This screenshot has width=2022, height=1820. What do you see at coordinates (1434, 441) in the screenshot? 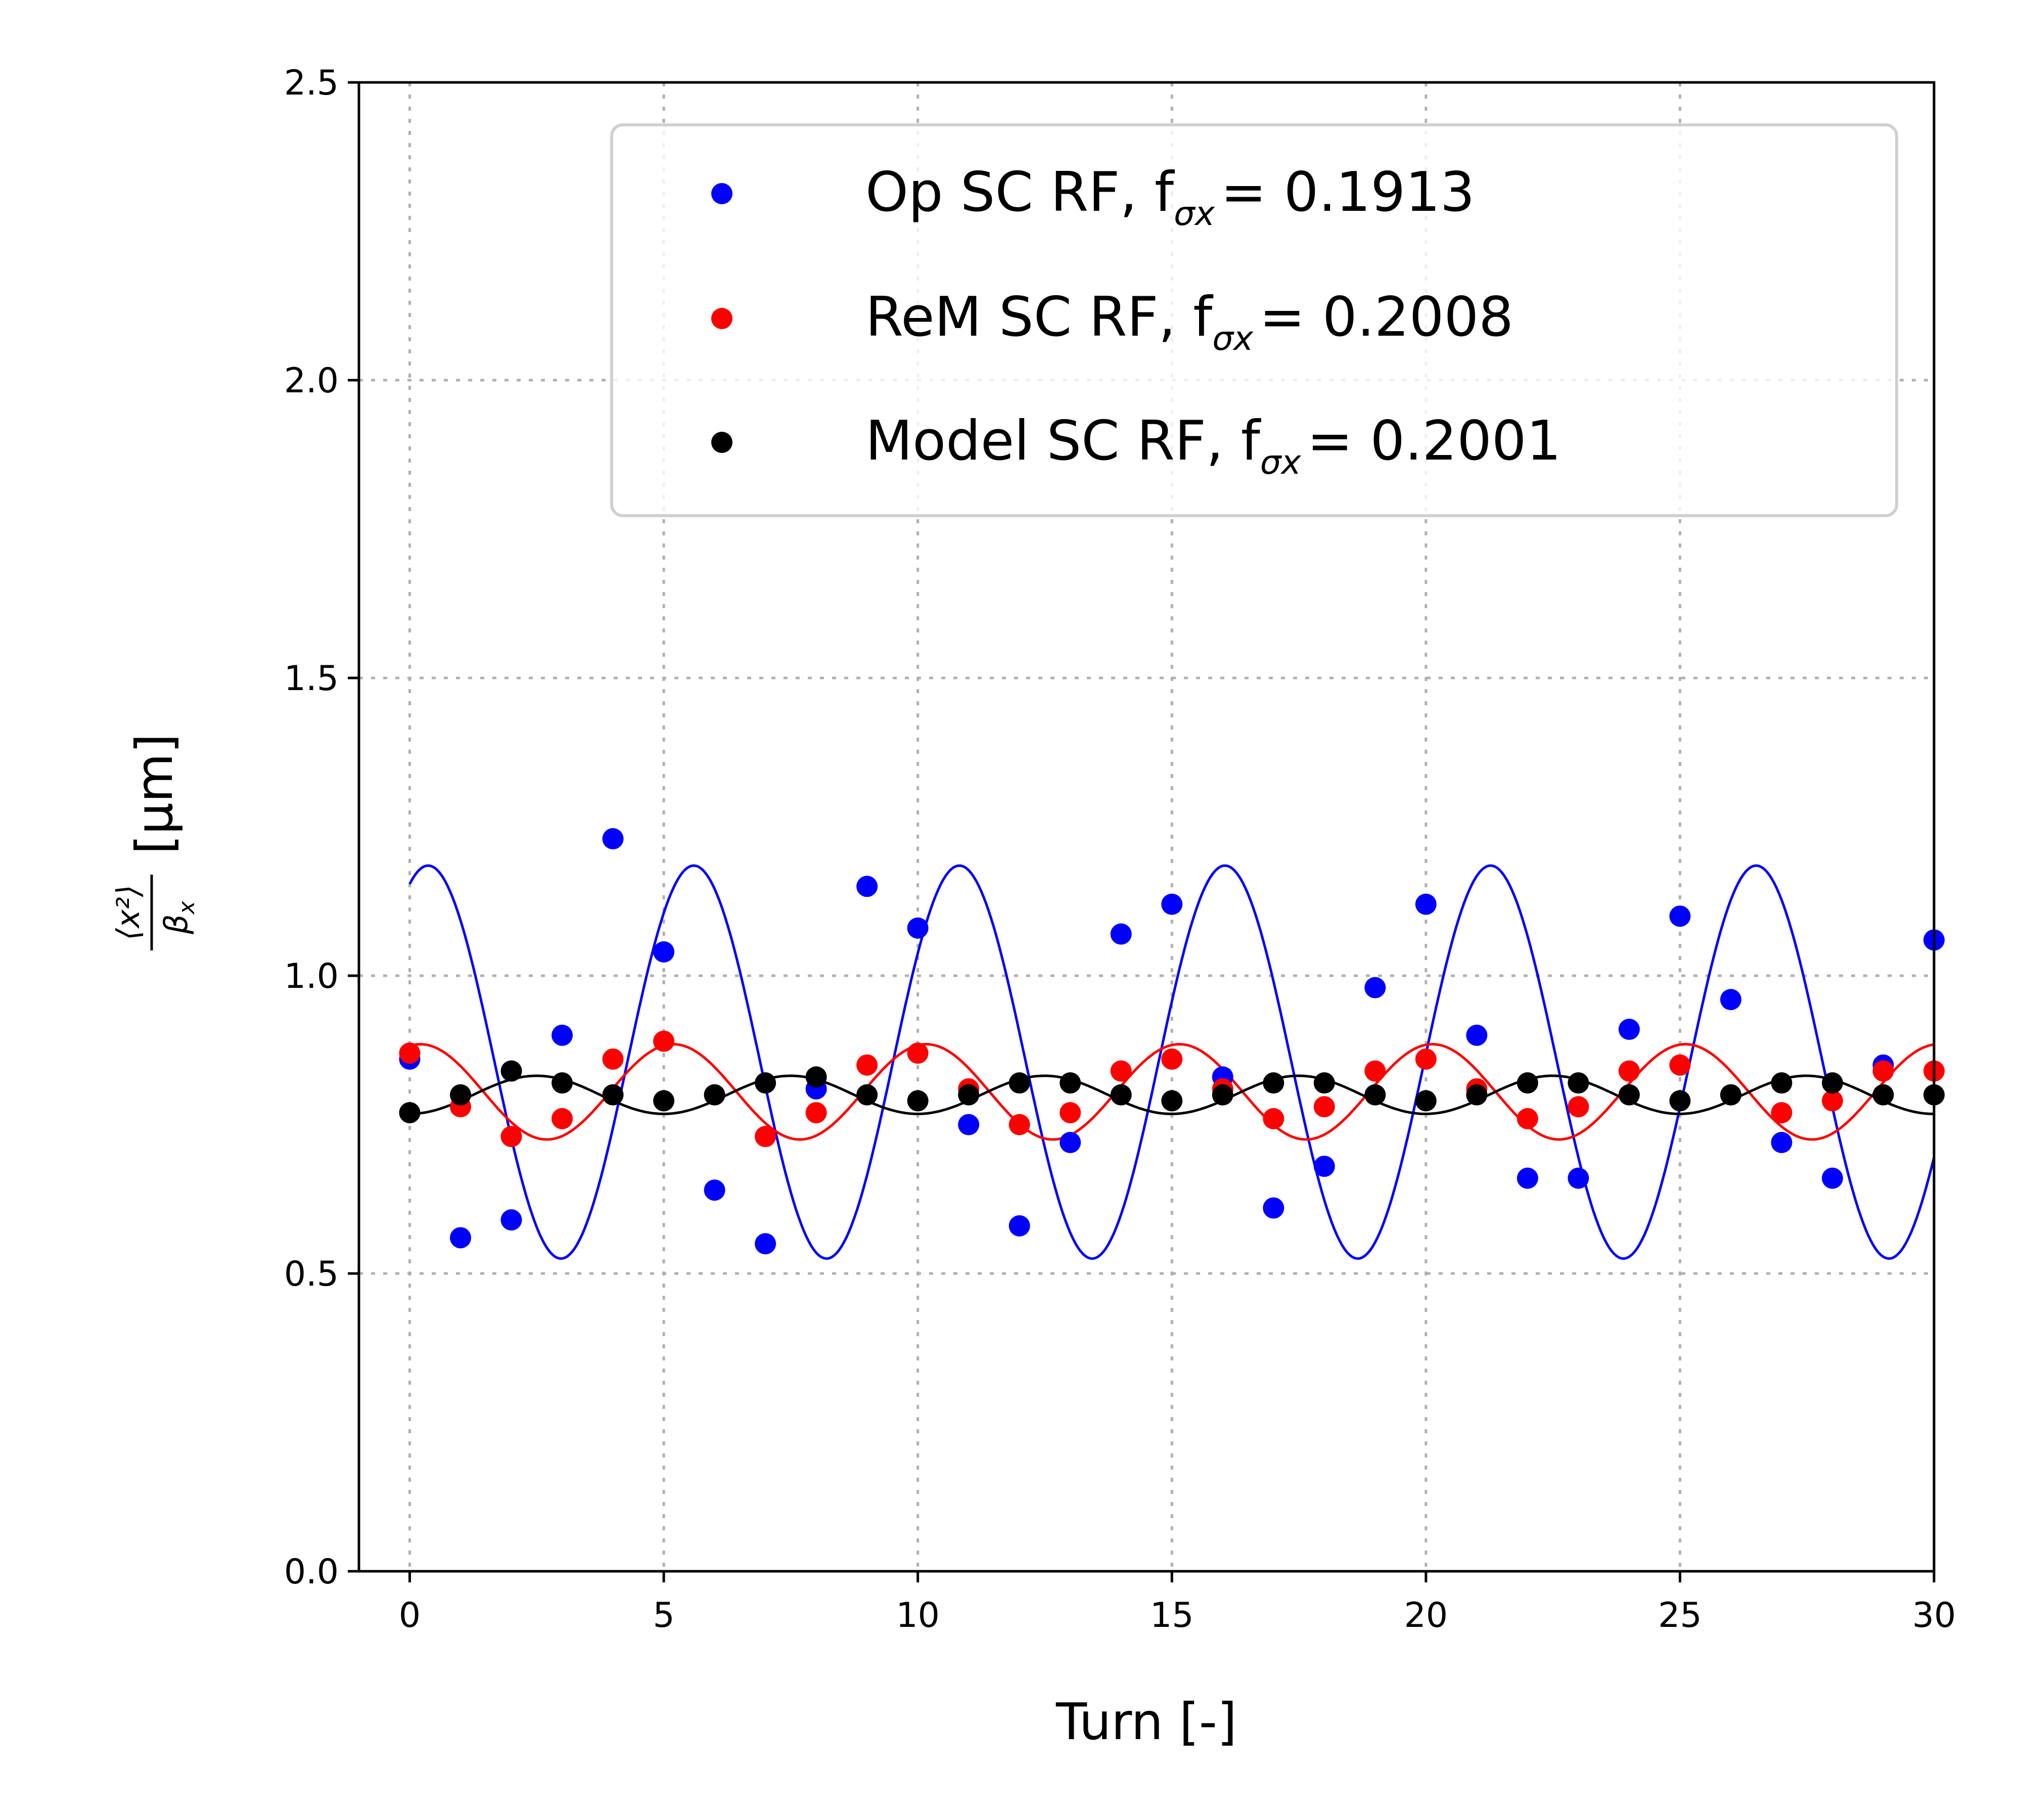
I see `legend-label-model-value: = 0.2001` at bounding box center [1434, 441].